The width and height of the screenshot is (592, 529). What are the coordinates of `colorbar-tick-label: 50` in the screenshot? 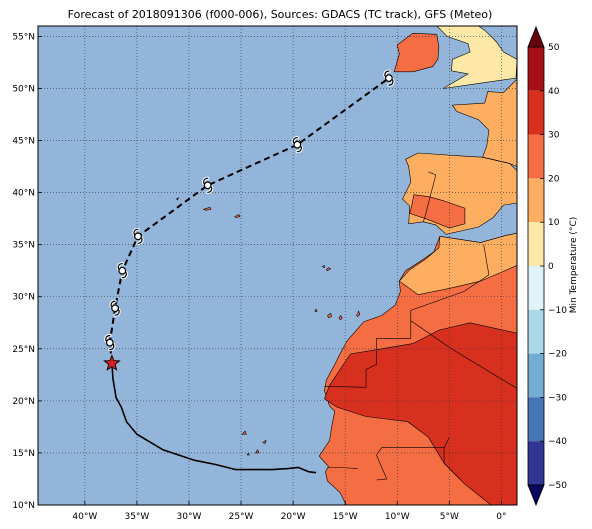 It's located at (554, 48).